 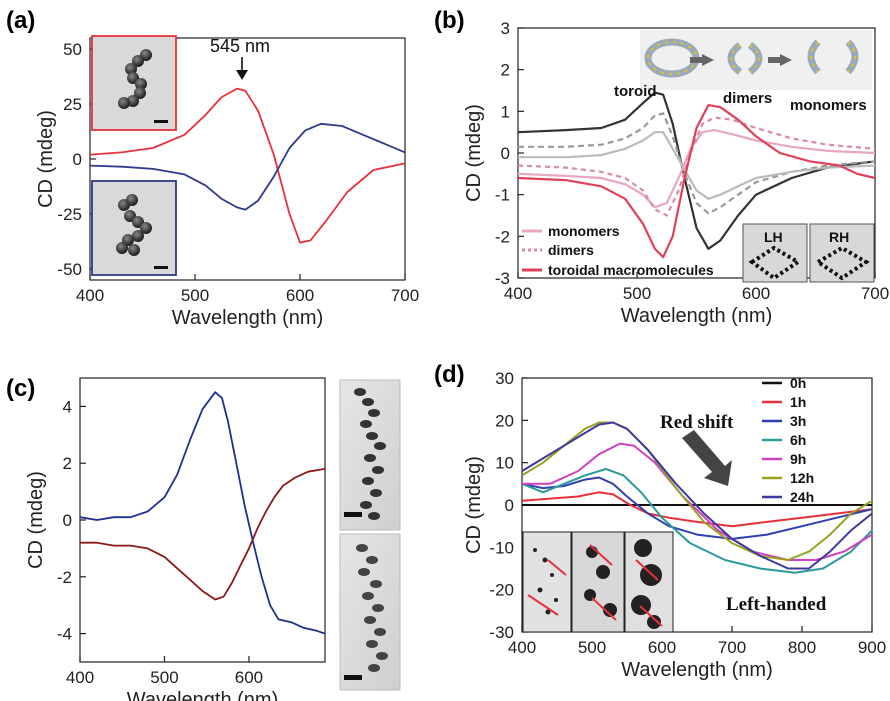 I want to click on inset-label-rh: RH, so click(x=839, y=237).